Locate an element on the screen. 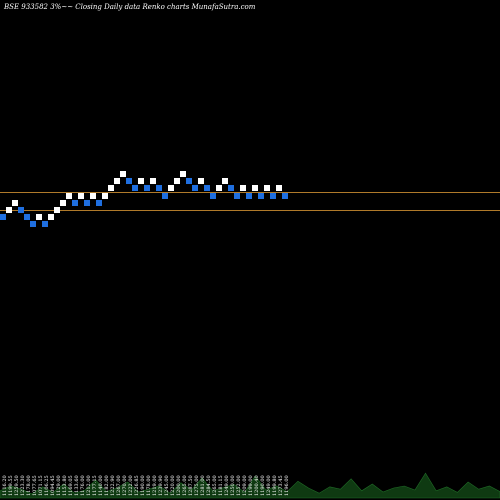  volume-label: 1169.05 is located at coordinates (71, 485).